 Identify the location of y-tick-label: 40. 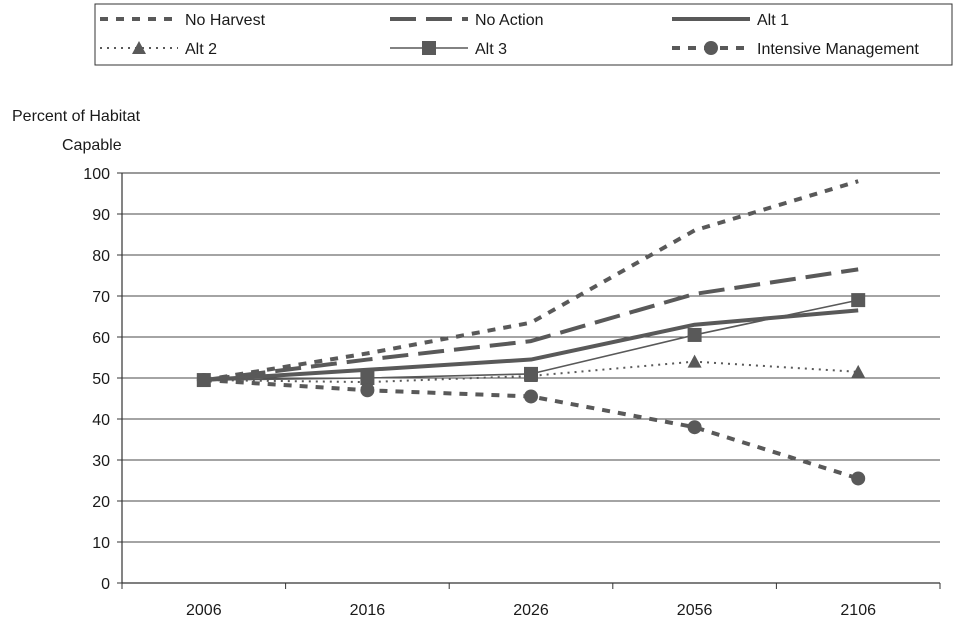
(101, 420).